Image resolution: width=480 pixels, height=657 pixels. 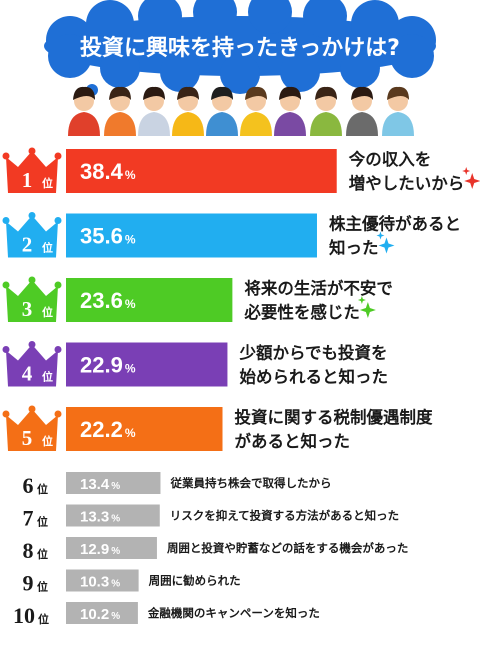 I want to click on value-label: 10.2%, so click(x=100, y=614).